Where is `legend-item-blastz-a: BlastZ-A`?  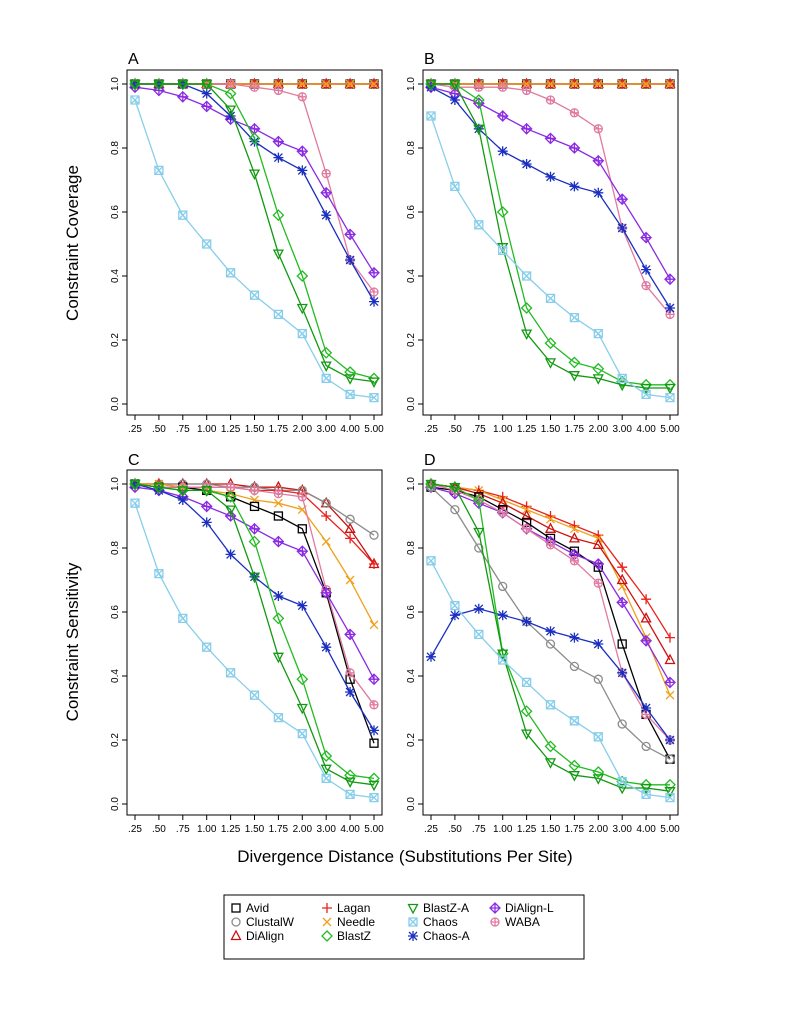 legend-item-blastz-a: BlastZ-A is located at coordinates (438, 908).